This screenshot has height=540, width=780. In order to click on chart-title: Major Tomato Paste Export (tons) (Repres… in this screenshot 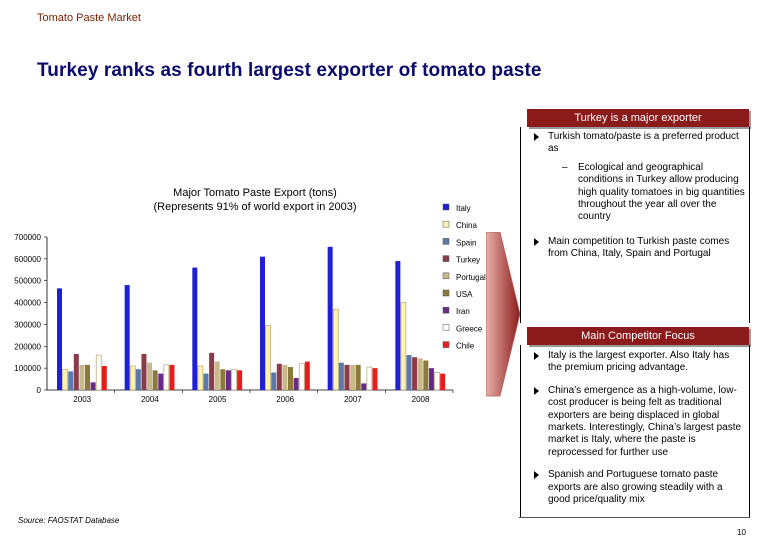, I will do `click(255, 200)`.